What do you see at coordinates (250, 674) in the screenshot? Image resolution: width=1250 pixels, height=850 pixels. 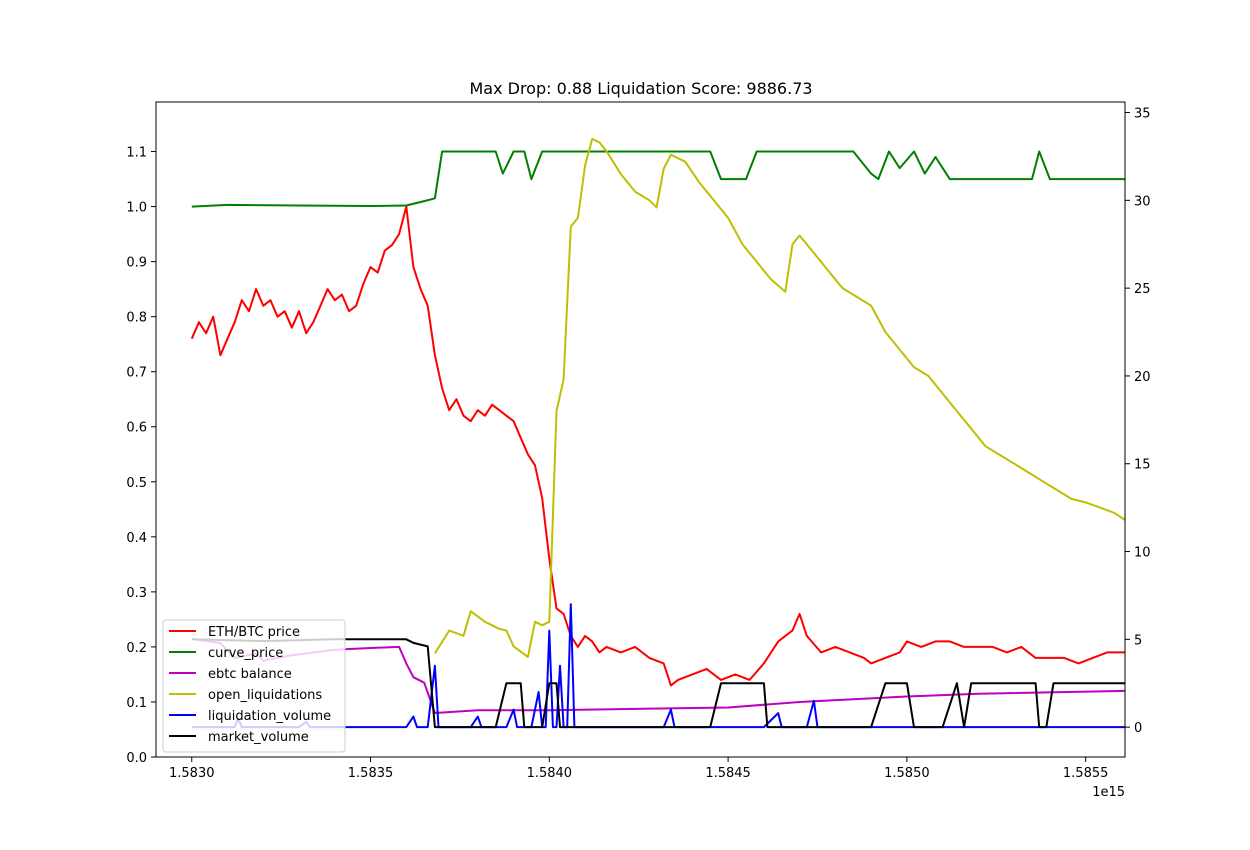 I see `legend-label-2: ebtc balance` at bounding box center [250, 674].